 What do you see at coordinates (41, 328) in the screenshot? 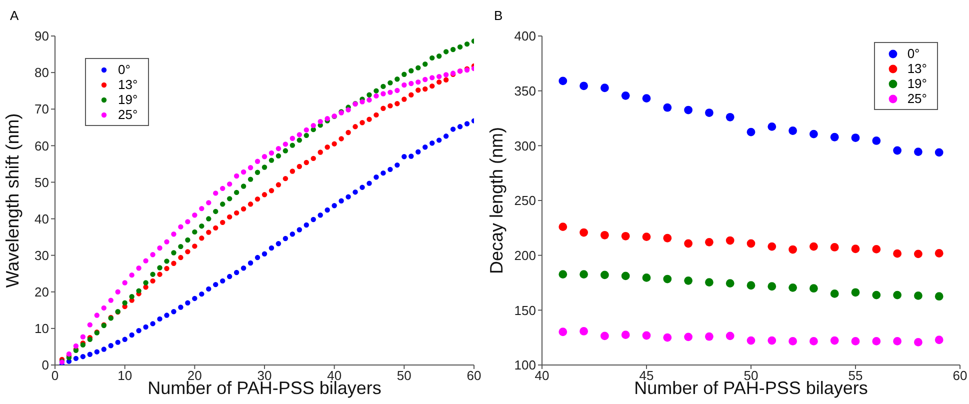
I see `y-tick-label: 10` at bounding box center [41, 328].